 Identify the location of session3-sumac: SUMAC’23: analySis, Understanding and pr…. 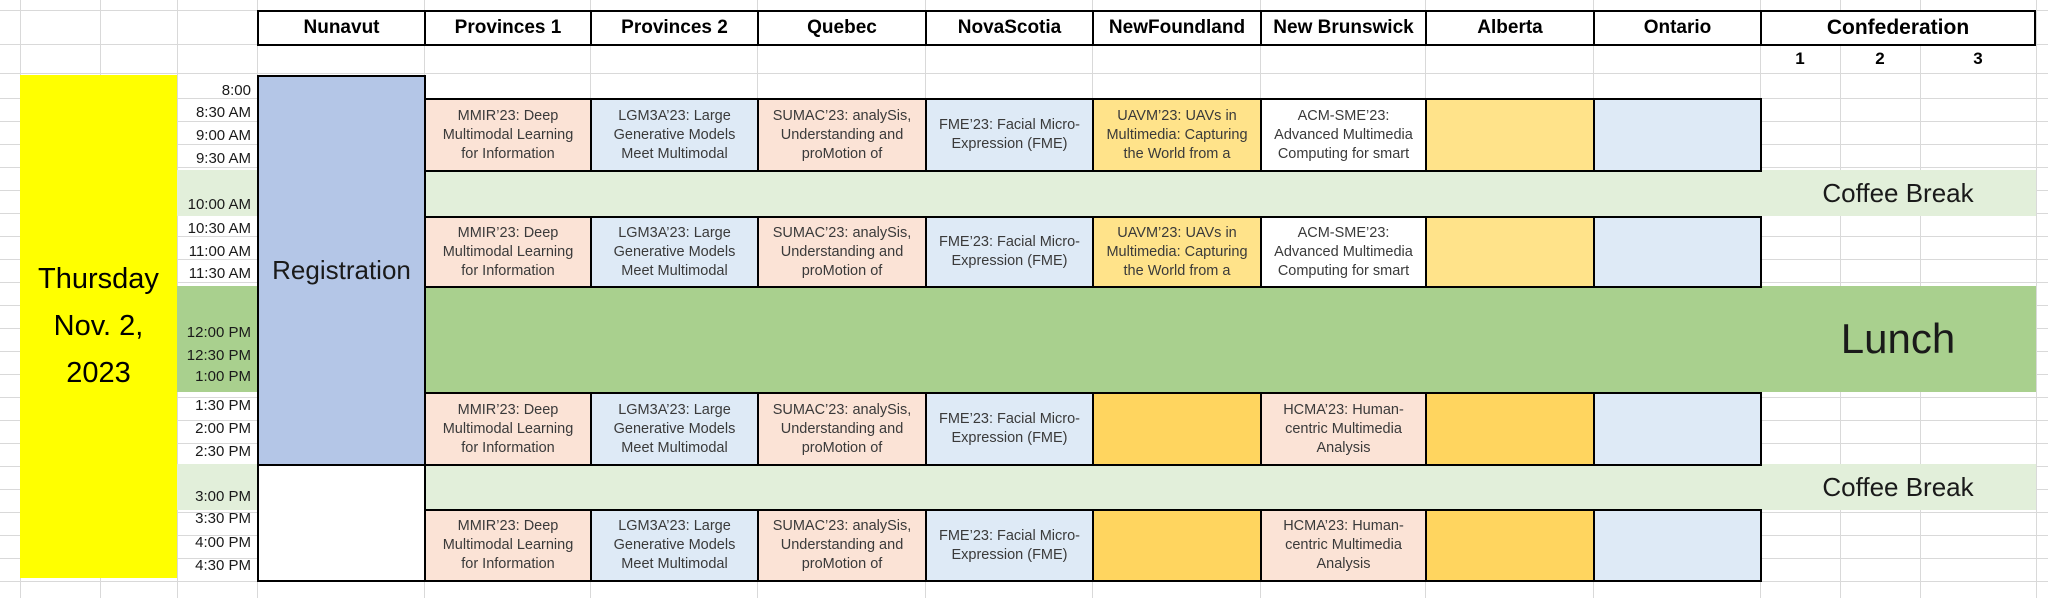
(842, 429).